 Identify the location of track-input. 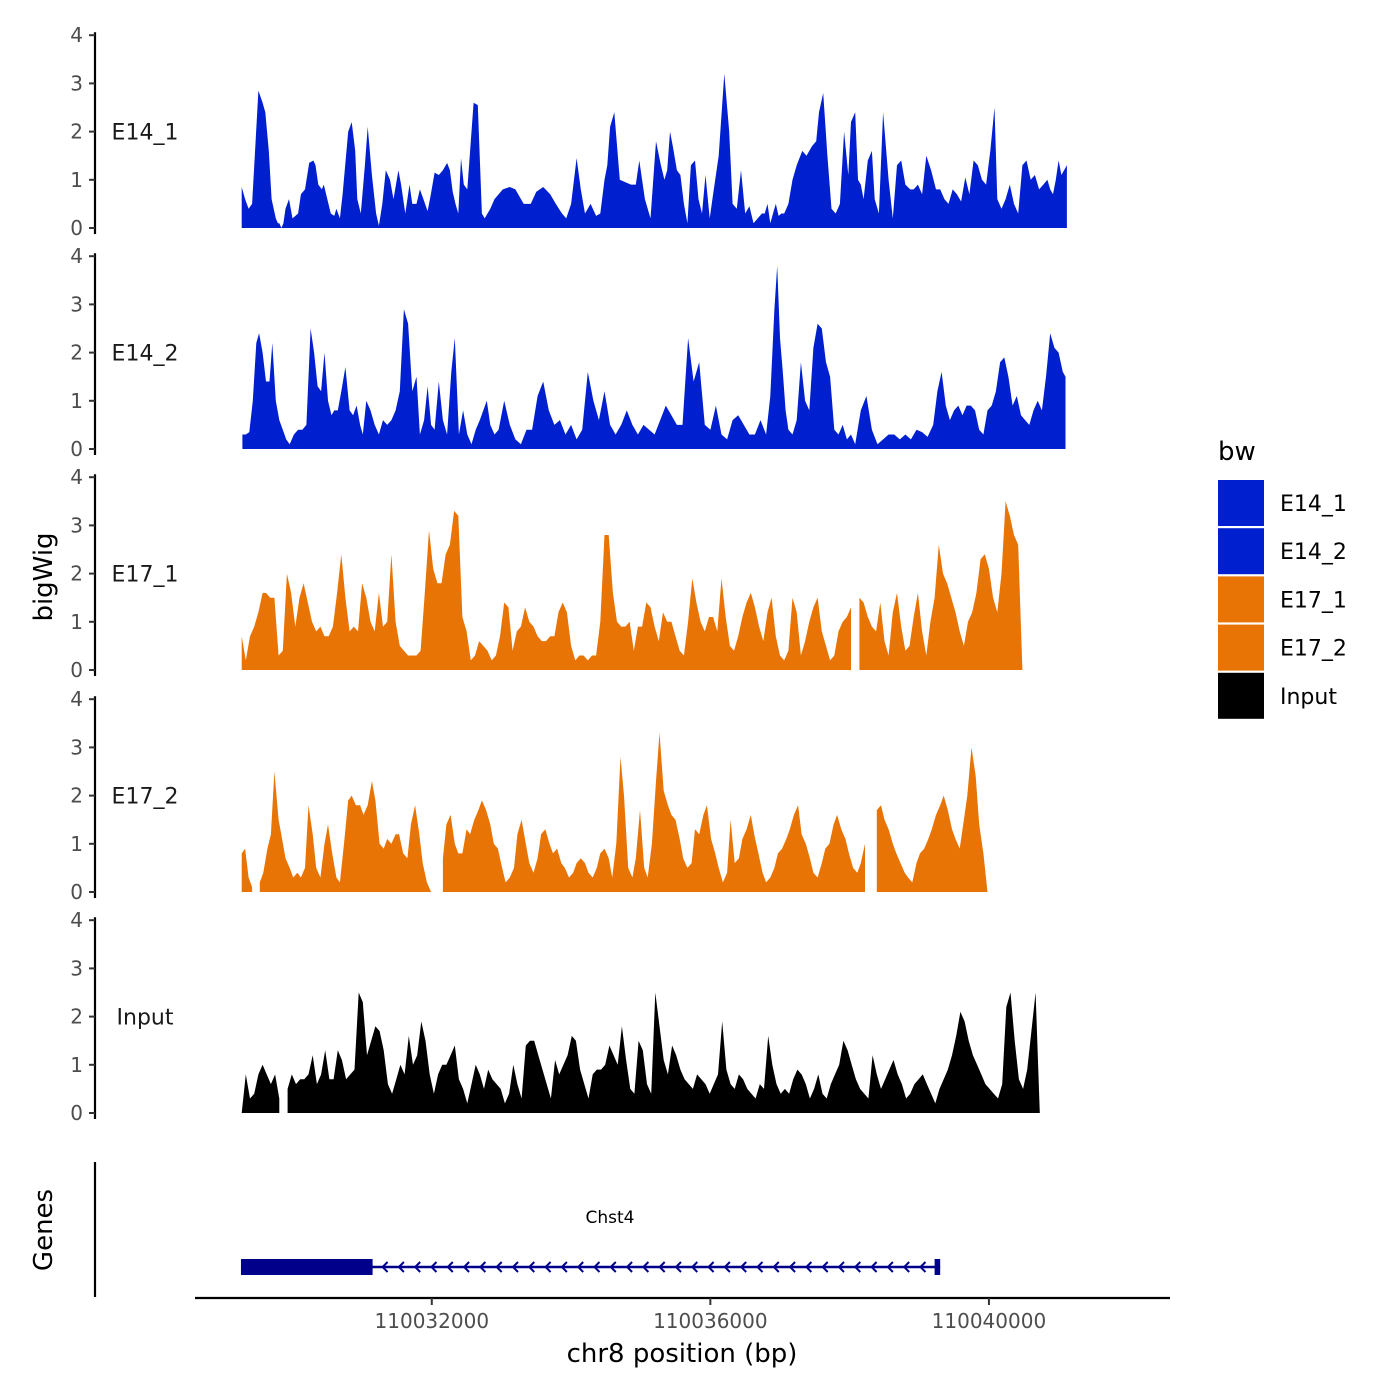
(640, 1052).